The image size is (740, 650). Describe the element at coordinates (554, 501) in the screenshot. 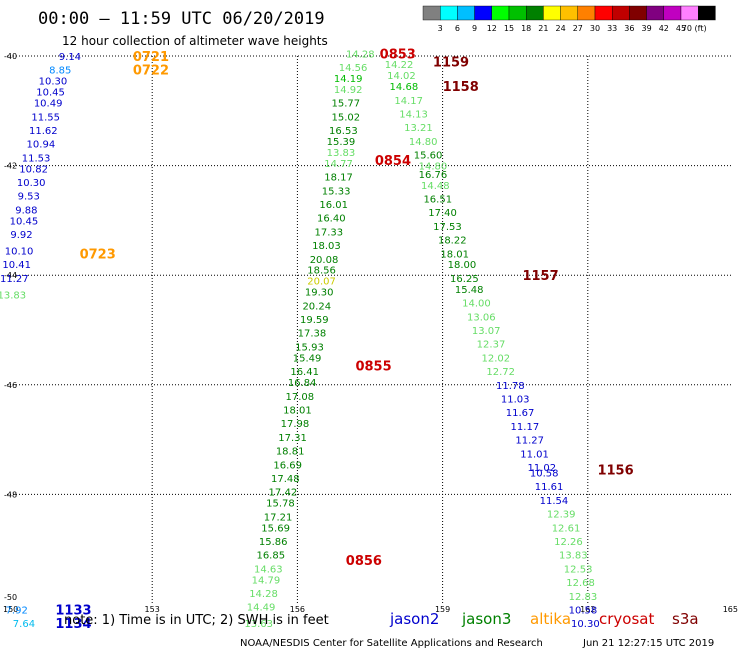

I see `swh-value: 11.54` at that location.